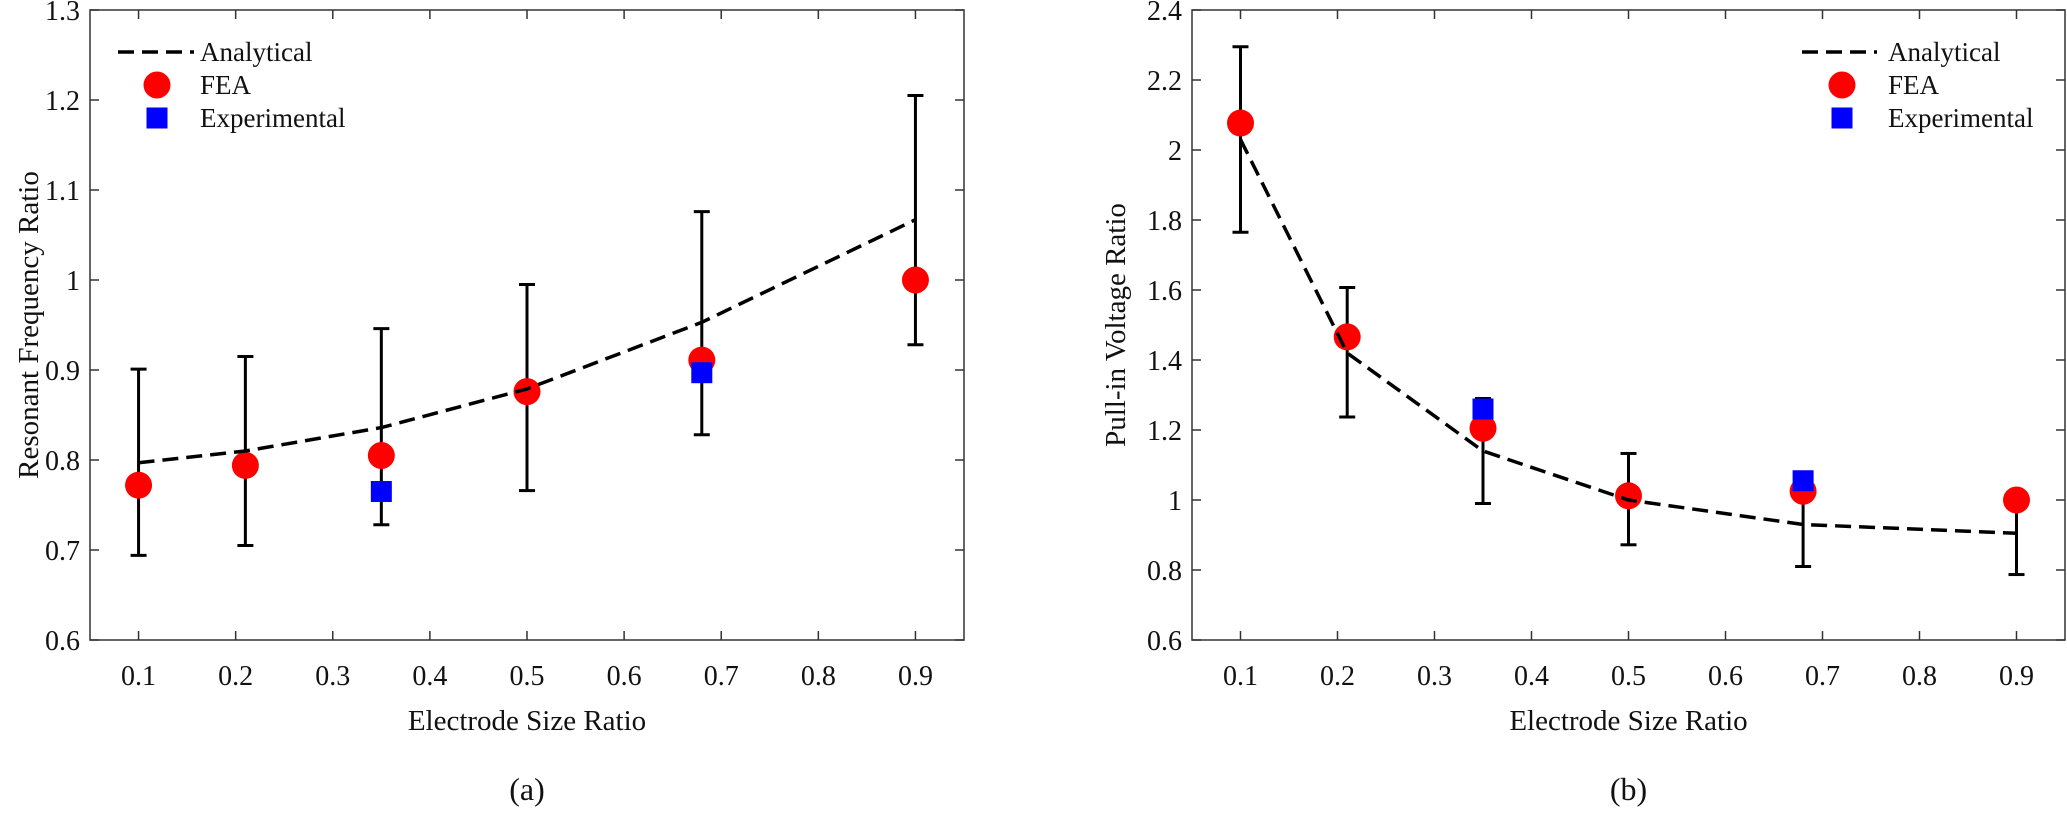 The width and height of the screenshot is (2067, 821). Describe the element at coordinates (62, 551) in the screenshot. I see `y-tick-label: 0.7` at that location.